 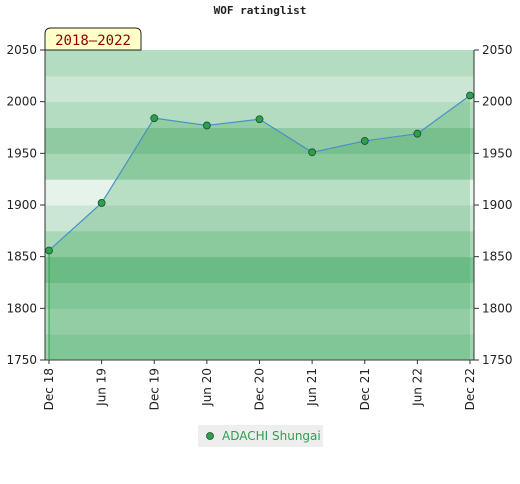 I want to click on x-tick-label: Dec 22, so click(x=470, y=389).